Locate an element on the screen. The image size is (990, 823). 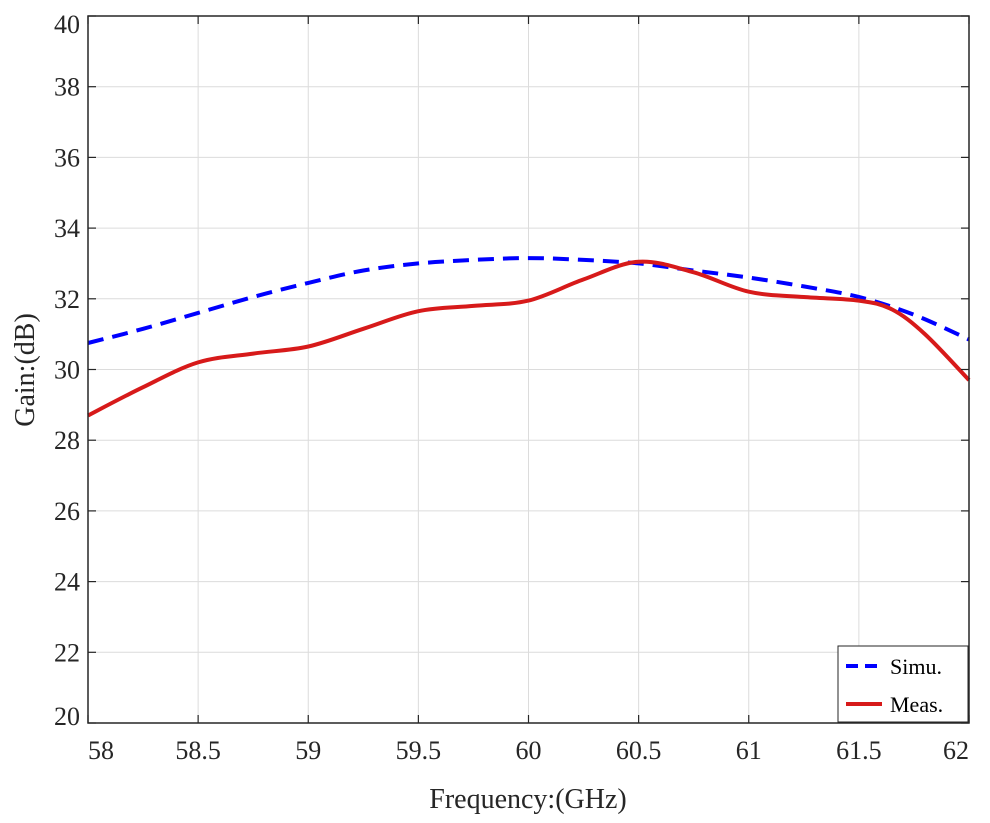
y-tick-label: 40 is located at coordinates (67, 24).